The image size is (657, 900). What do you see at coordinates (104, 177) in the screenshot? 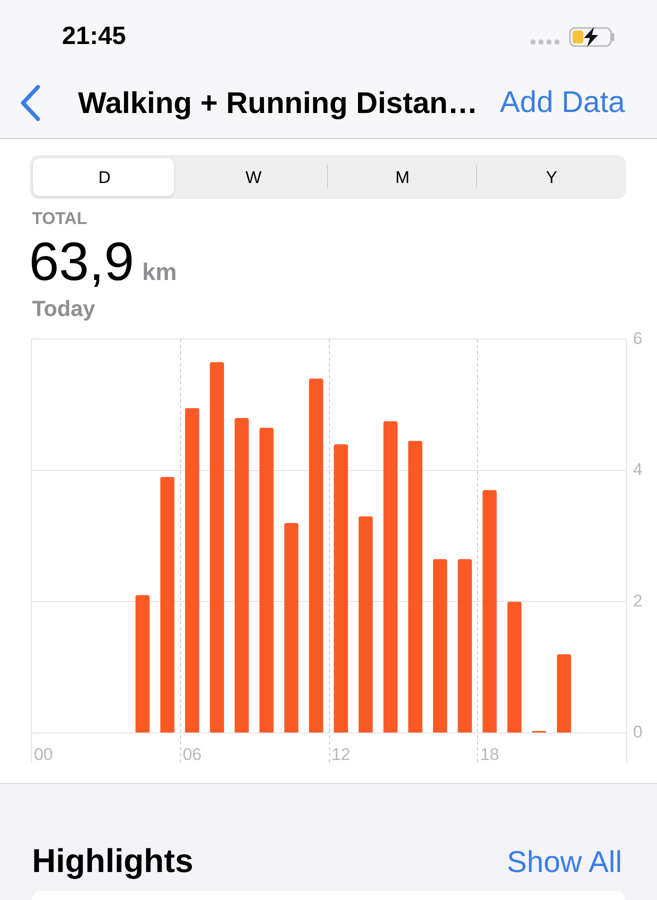
I see `text: D` at bounding box center [104, 177].